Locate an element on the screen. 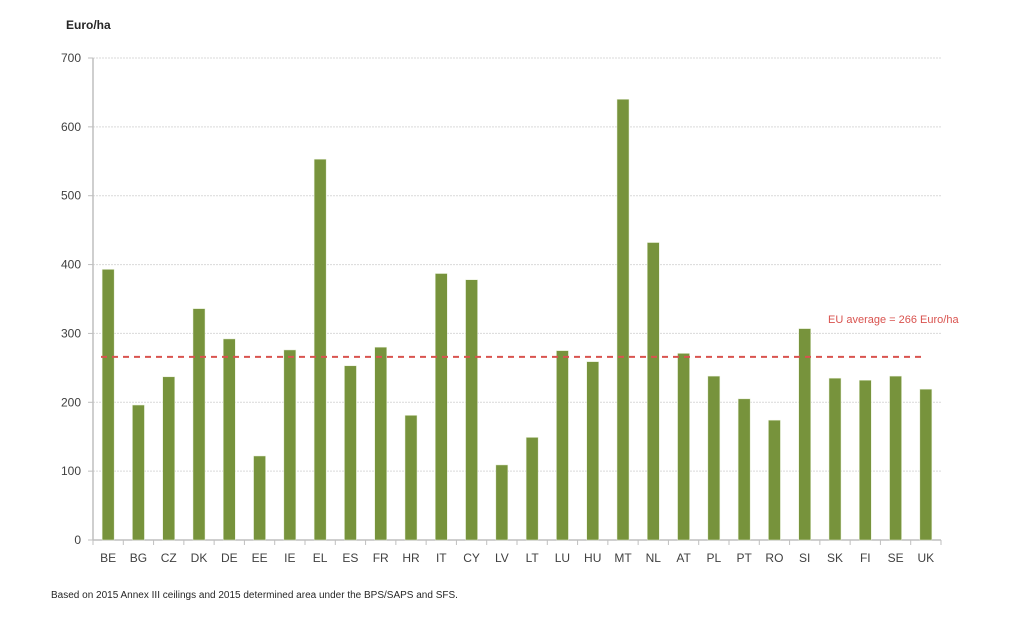 The image size is (1024, 624). bar-ie is located at coordinates (290, 445).